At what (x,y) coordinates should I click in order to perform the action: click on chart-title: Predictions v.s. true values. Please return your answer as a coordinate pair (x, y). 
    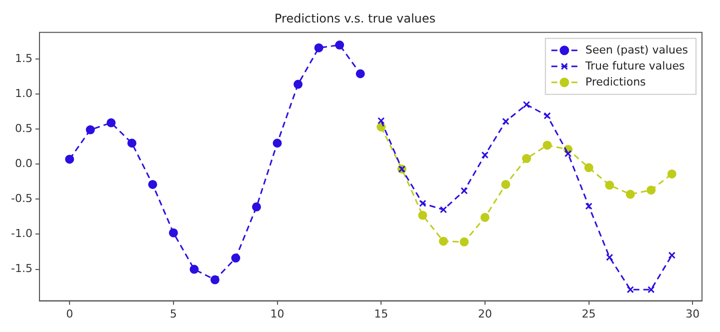
    Looking at the image, I should click on (355, 18).